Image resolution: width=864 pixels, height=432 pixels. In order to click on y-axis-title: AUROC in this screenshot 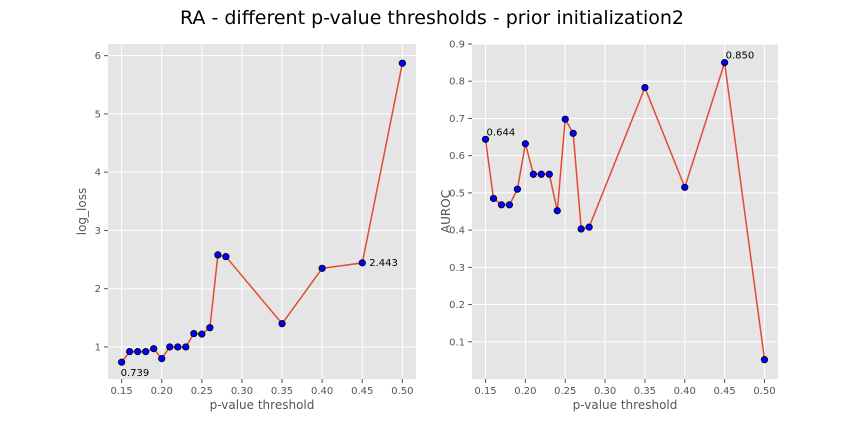, I will do `click(446, 211)`.